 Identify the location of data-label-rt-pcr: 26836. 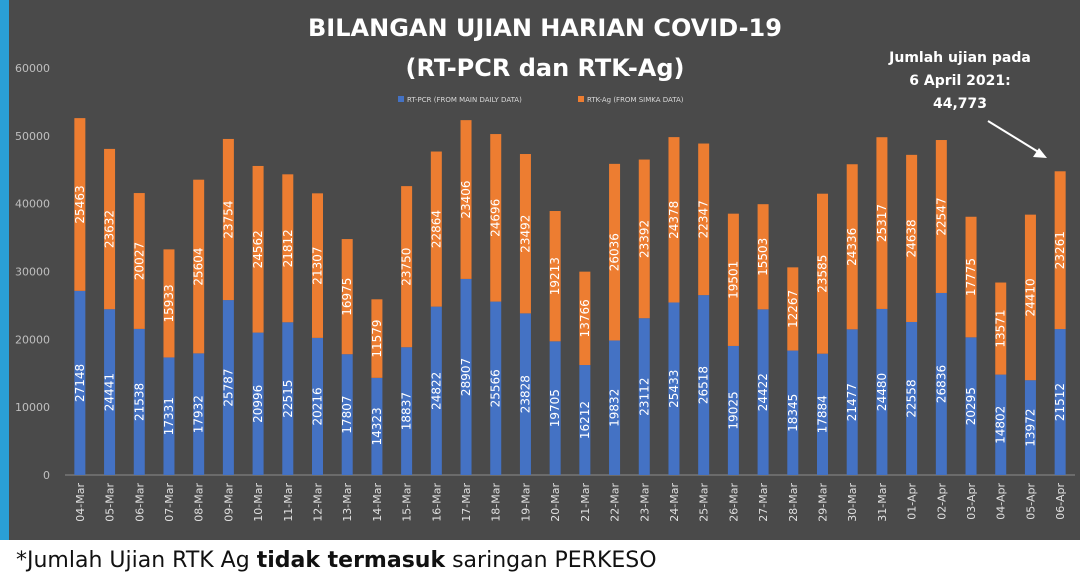
(941, 384).